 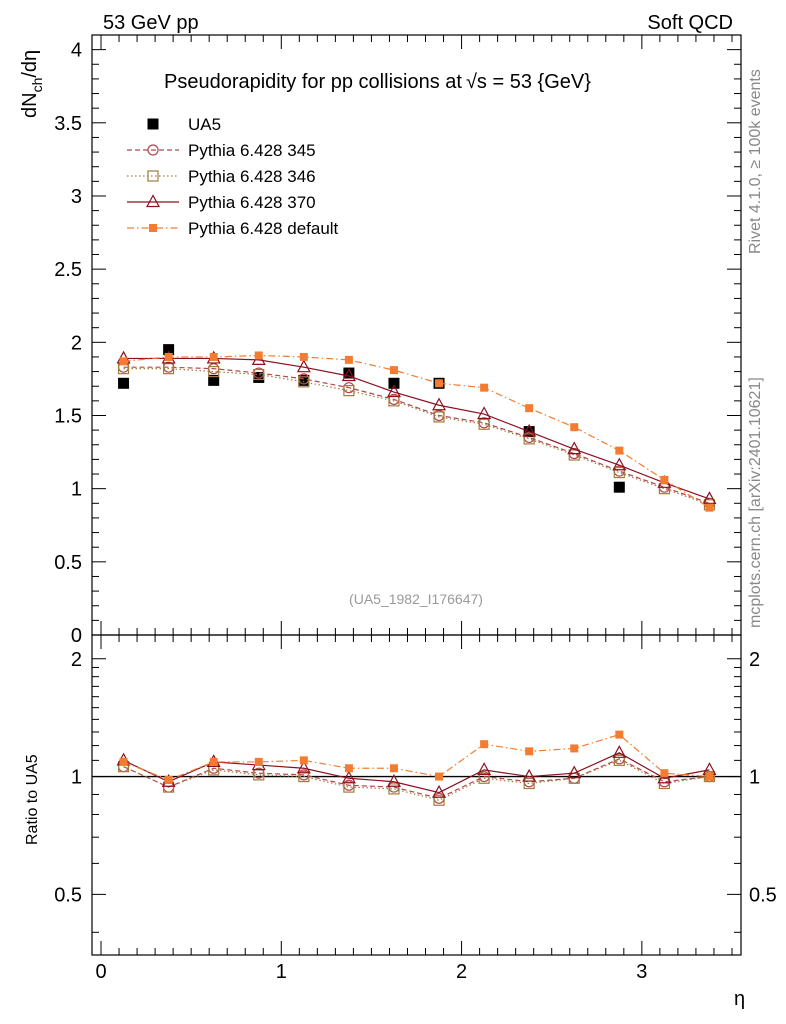 I want to click on legend-label: Pythia 6.428 346, so click(x=252, y=176).